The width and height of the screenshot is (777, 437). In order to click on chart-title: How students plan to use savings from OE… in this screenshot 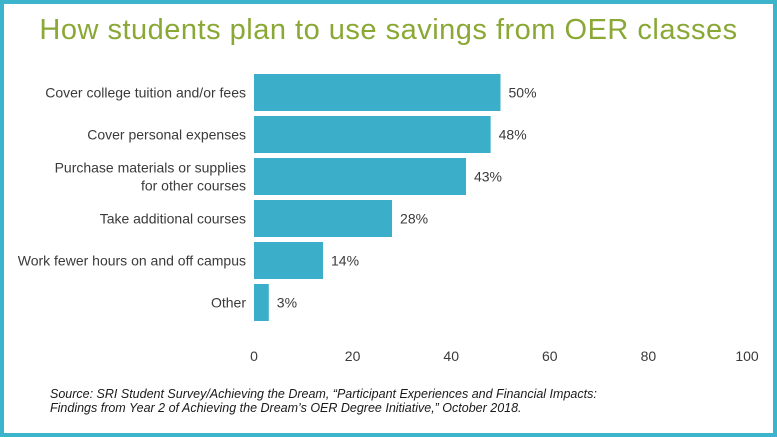, I will do `click(388, 30)`.